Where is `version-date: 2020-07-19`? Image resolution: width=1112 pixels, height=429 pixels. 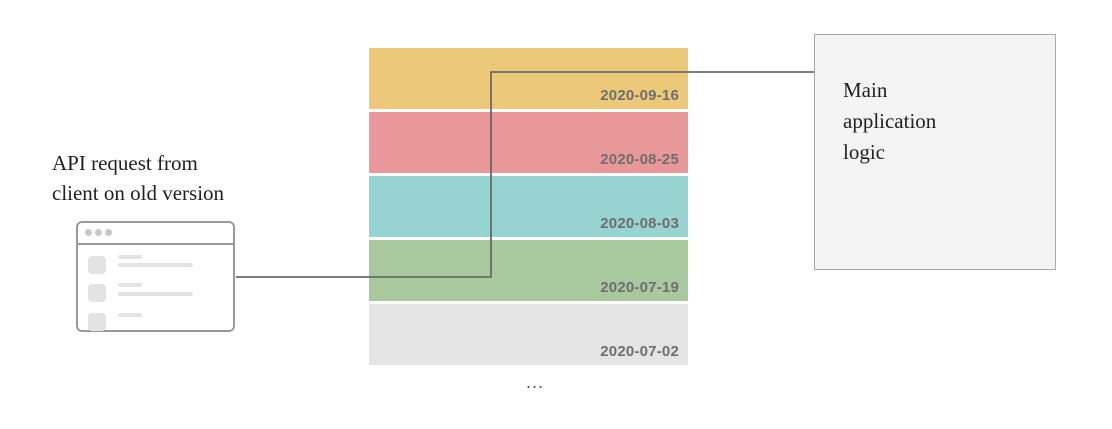
version-date: 2020-07-19 is located at coordinates (639, 287).